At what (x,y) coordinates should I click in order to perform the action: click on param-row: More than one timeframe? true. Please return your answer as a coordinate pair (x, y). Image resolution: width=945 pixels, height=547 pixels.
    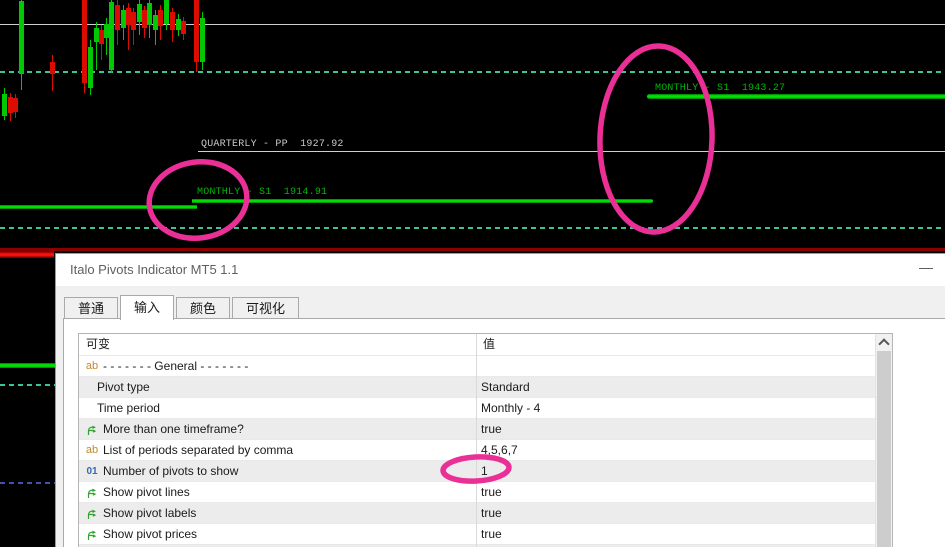
    Looking at the image, I should click on (485, 428).